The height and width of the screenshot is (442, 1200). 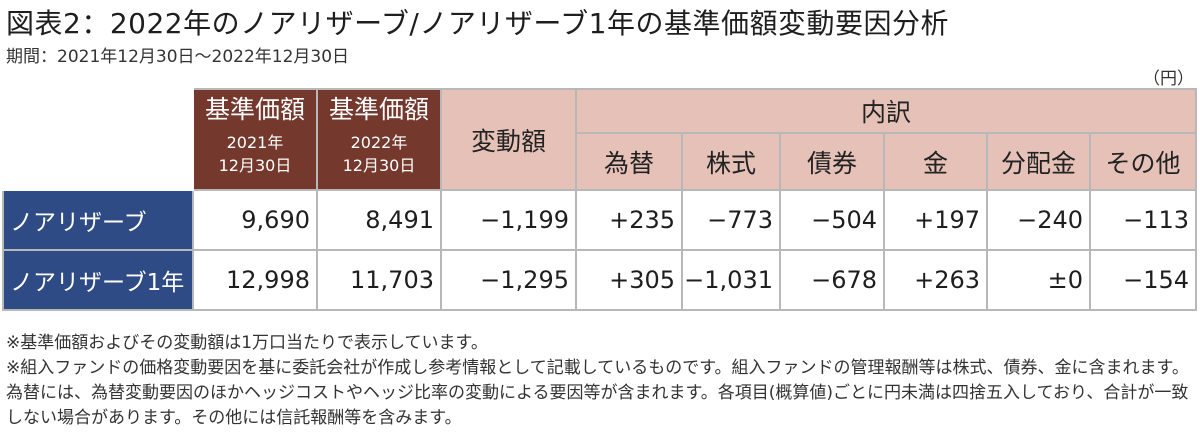 I want to click on header-nav-2022: 基準価額 2022年 12月30日, so click(x=379, y=139).